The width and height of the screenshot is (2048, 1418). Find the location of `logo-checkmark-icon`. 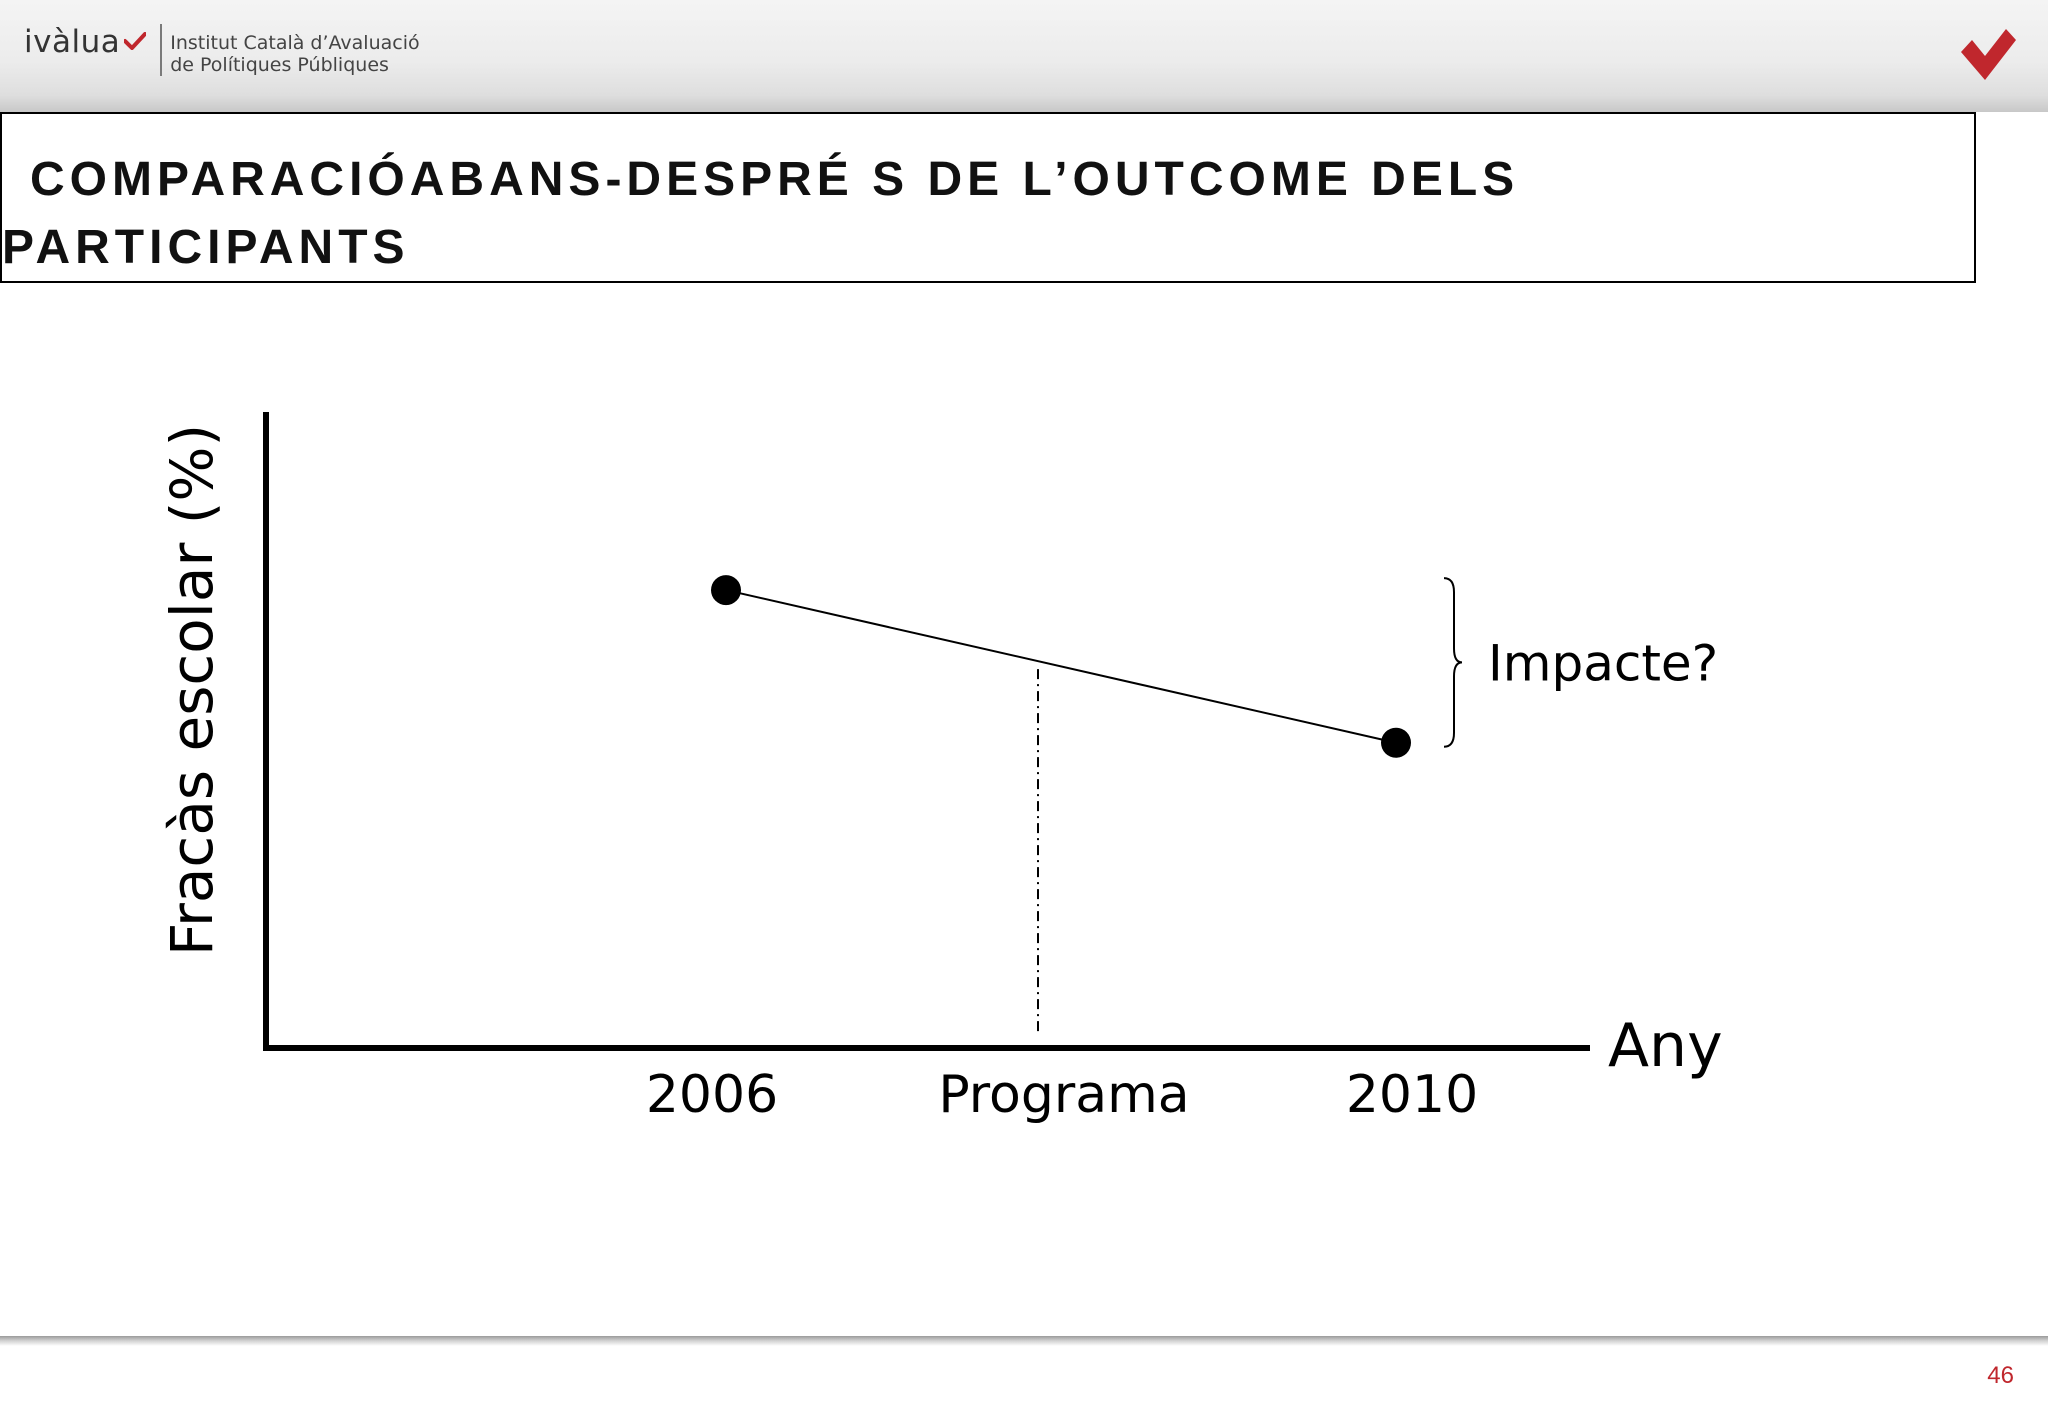

logo-checkmark-icon is located at coordinates (135, 41).